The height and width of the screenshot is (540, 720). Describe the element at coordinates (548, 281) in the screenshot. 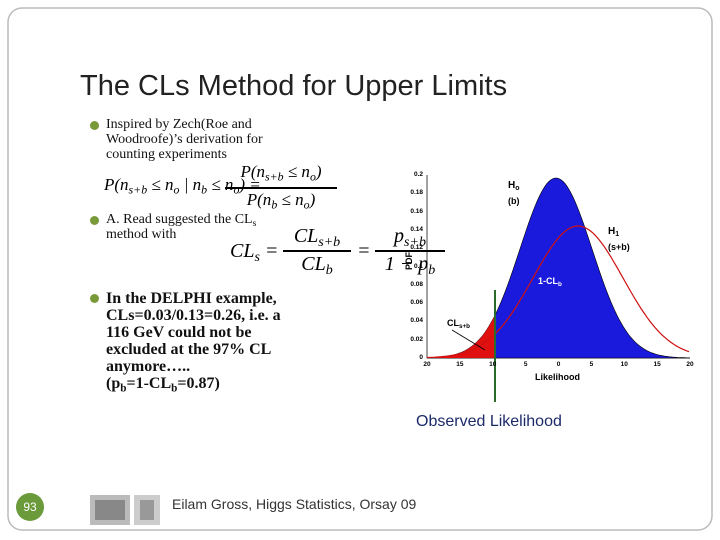

I see `text-run: 1-CL` at that location.